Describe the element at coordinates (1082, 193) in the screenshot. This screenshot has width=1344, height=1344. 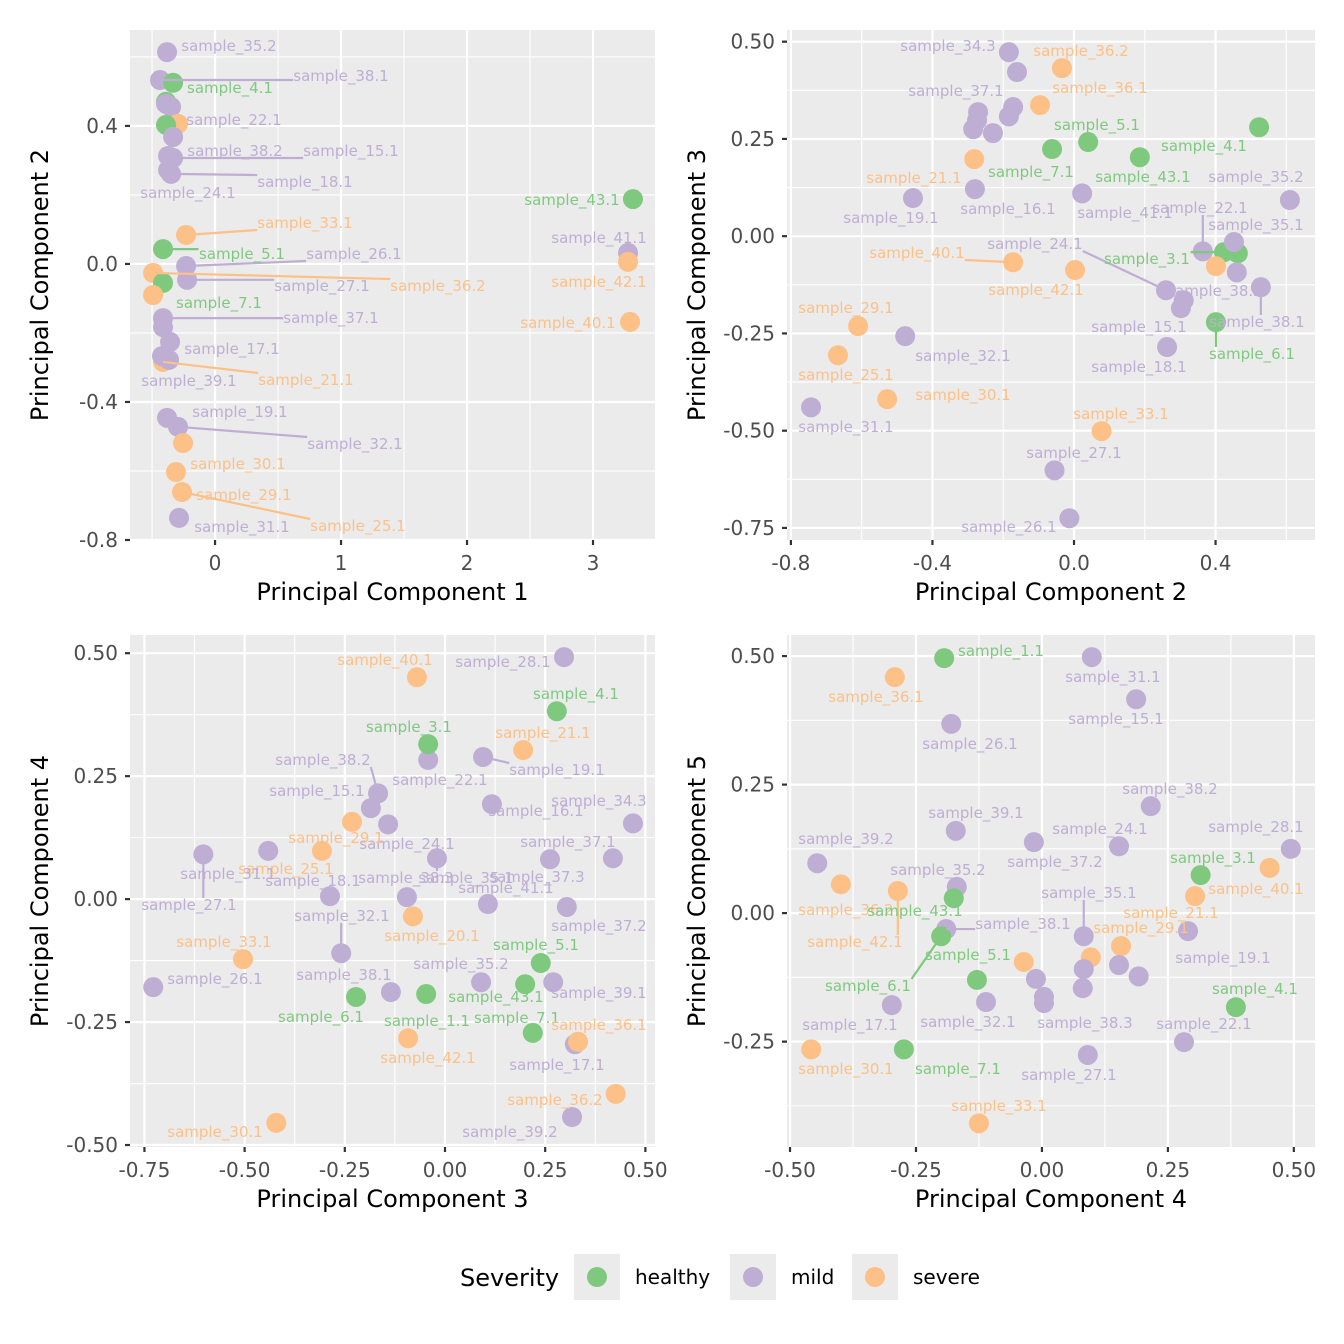
I see `data-point-sample_41.1` at that location.